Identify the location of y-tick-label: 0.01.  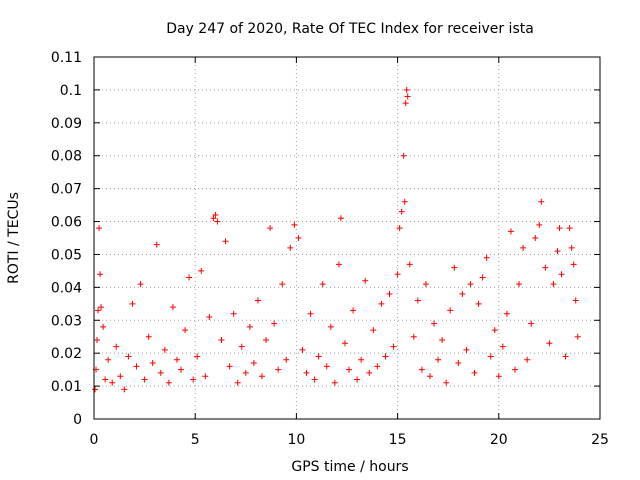
(66, 387).